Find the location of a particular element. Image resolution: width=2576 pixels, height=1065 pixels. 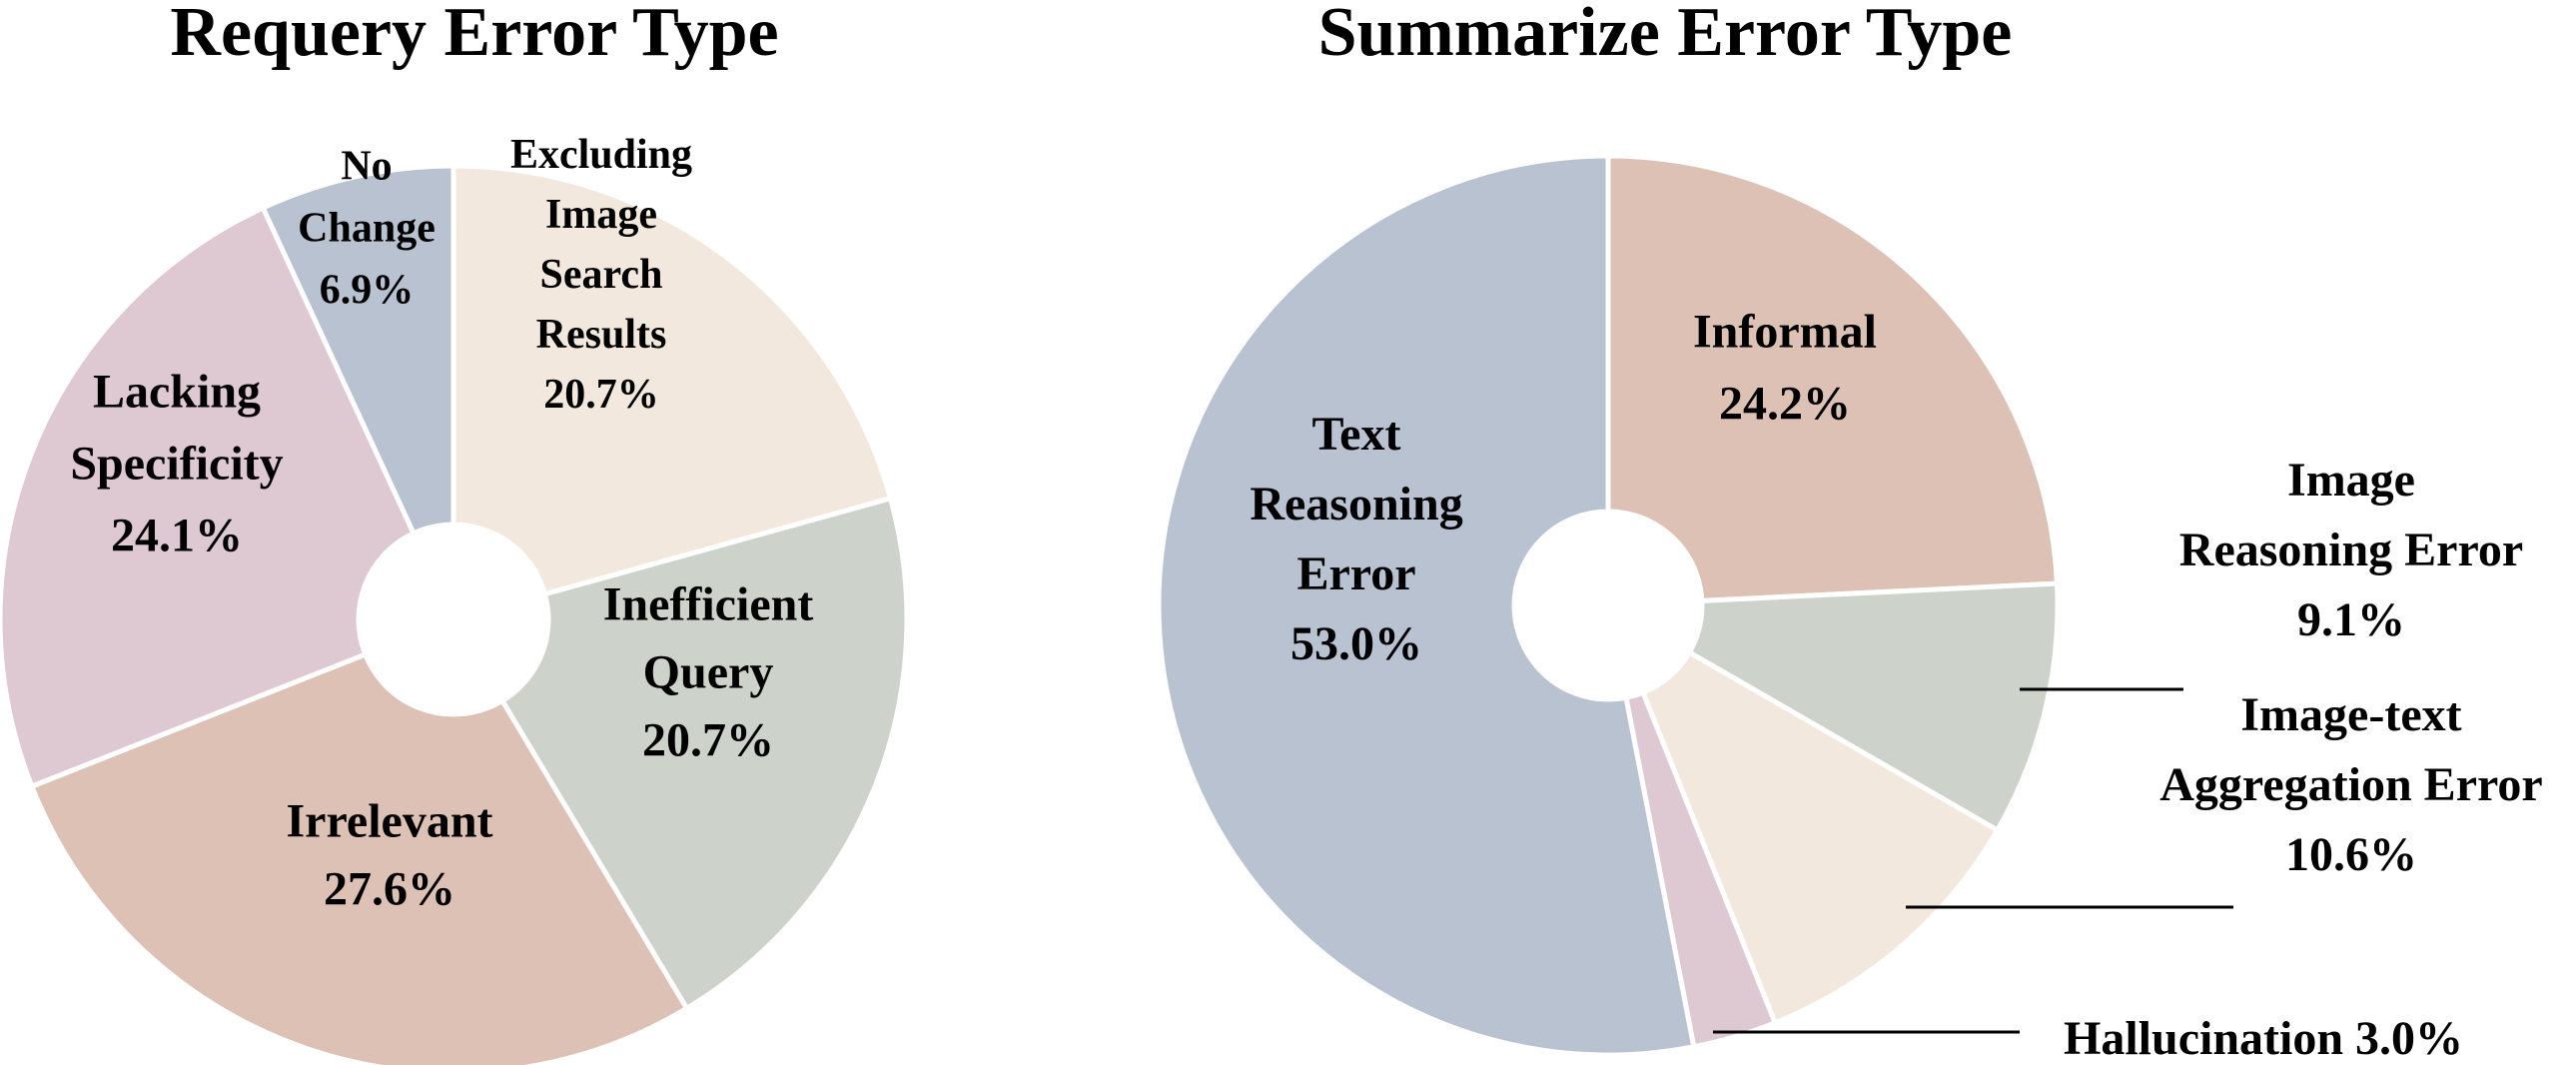

slice-label-line: No is located at coordinates (367, 167).